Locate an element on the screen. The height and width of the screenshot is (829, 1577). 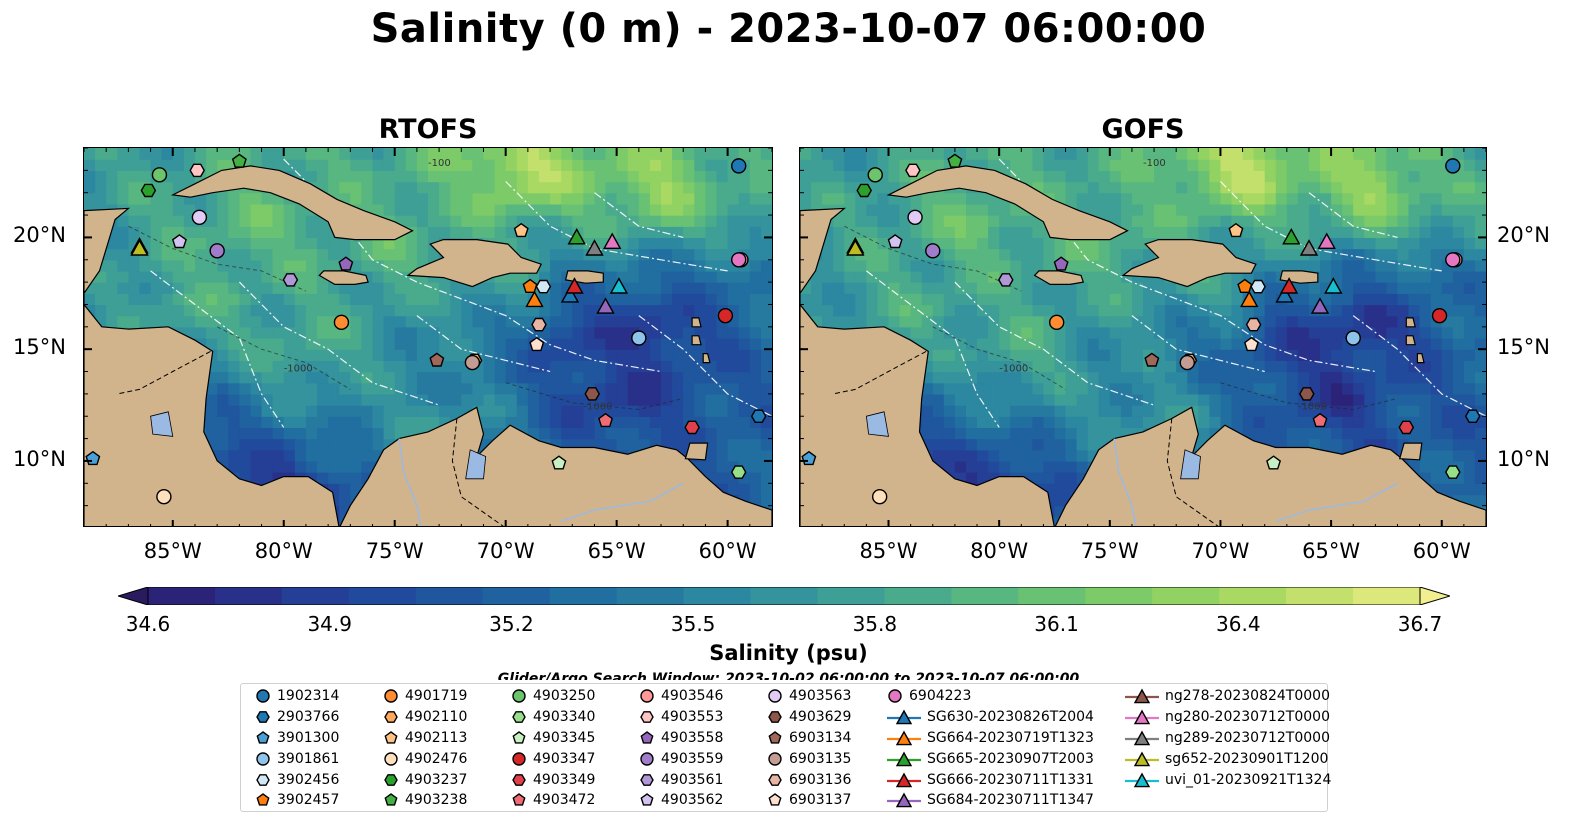
rtofs-marker-SG664-20230719T1323 is located at coordinates (534, 299).